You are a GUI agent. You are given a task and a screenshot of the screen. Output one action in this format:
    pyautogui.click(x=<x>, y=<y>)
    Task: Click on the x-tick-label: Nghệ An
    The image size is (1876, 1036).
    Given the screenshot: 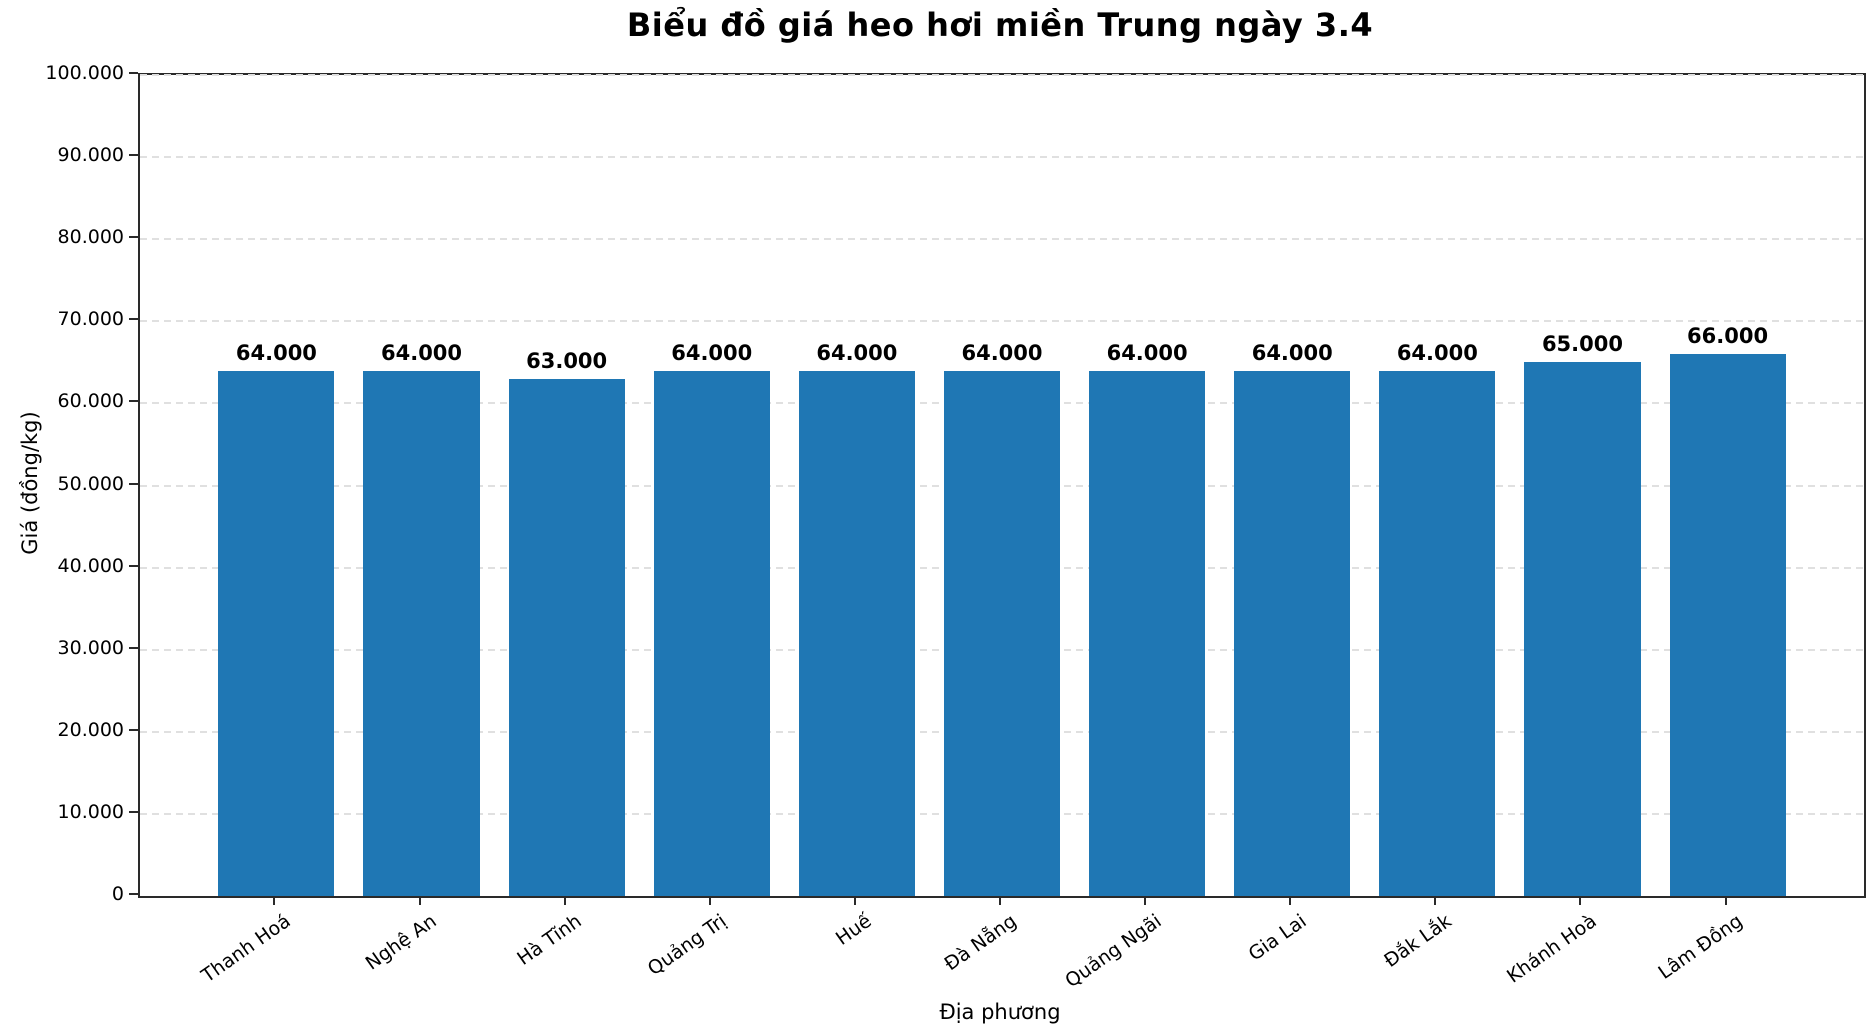 What is the action you would take?
    pyautogui.click(x=401, y=942)
    